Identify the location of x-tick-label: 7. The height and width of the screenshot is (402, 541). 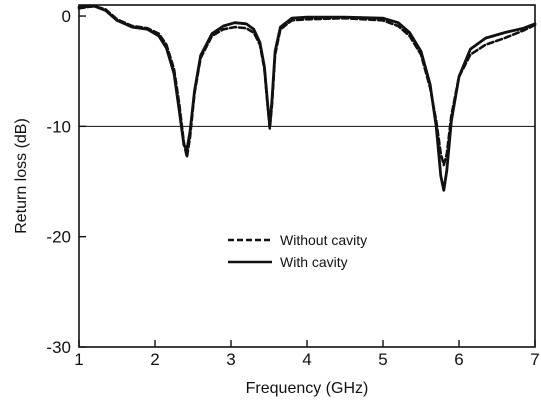
(534, 359).